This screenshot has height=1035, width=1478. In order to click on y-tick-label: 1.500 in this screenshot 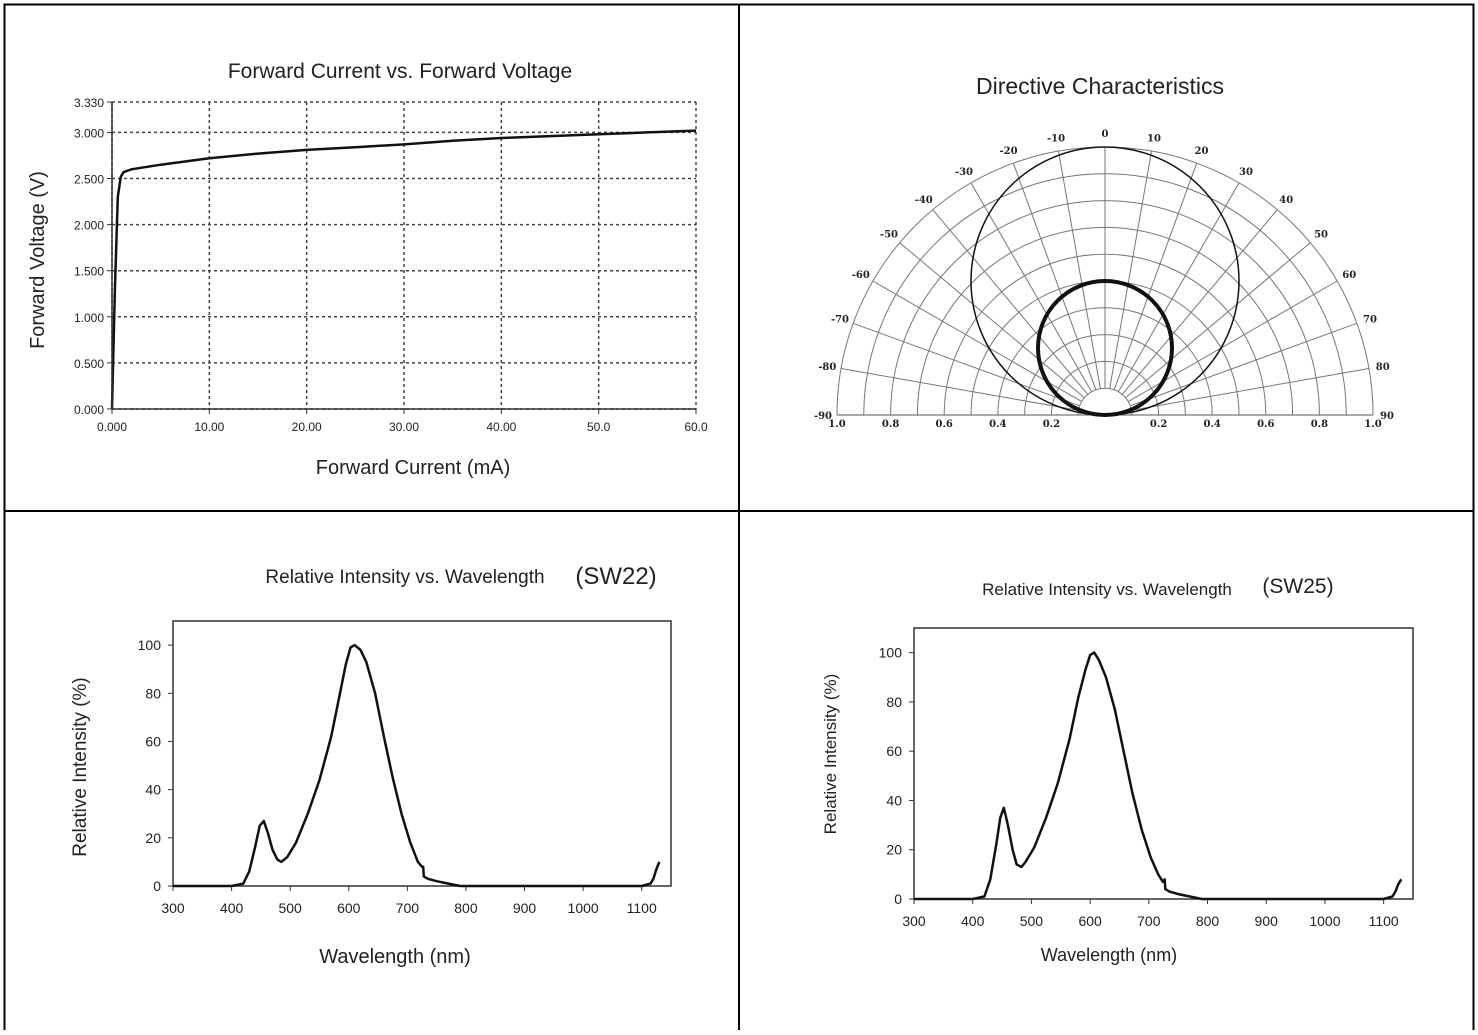, I will do `click(89, 272)`.